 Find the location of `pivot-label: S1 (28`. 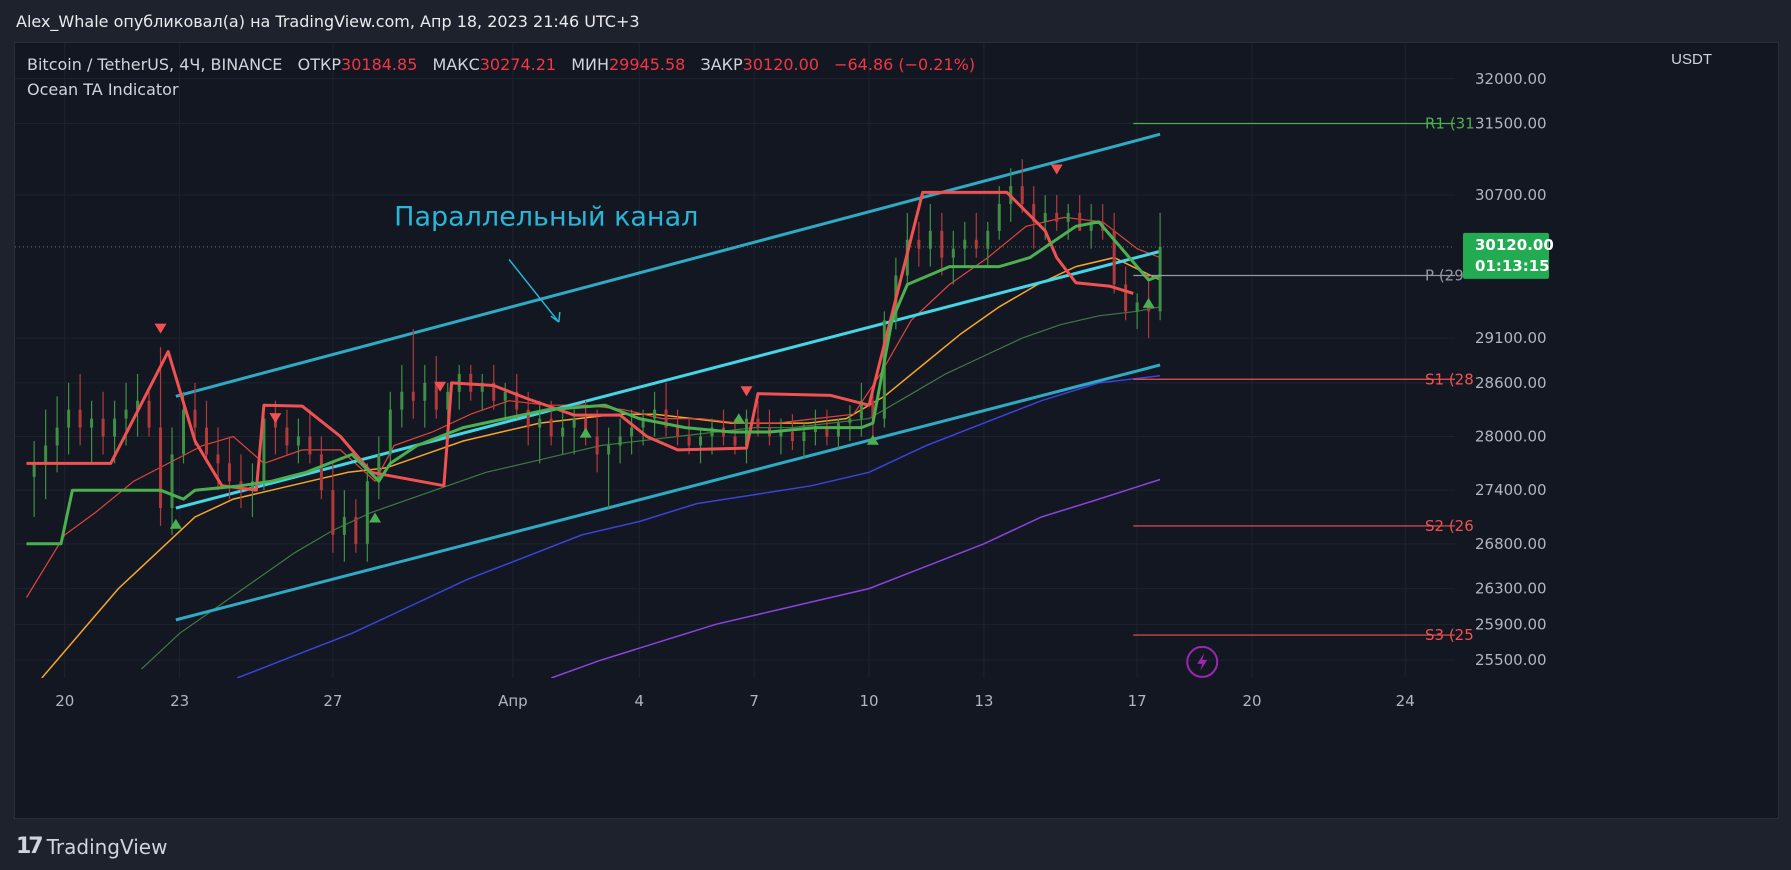

pivot-label: S1 (28 is located at coordinates (1449, 379).